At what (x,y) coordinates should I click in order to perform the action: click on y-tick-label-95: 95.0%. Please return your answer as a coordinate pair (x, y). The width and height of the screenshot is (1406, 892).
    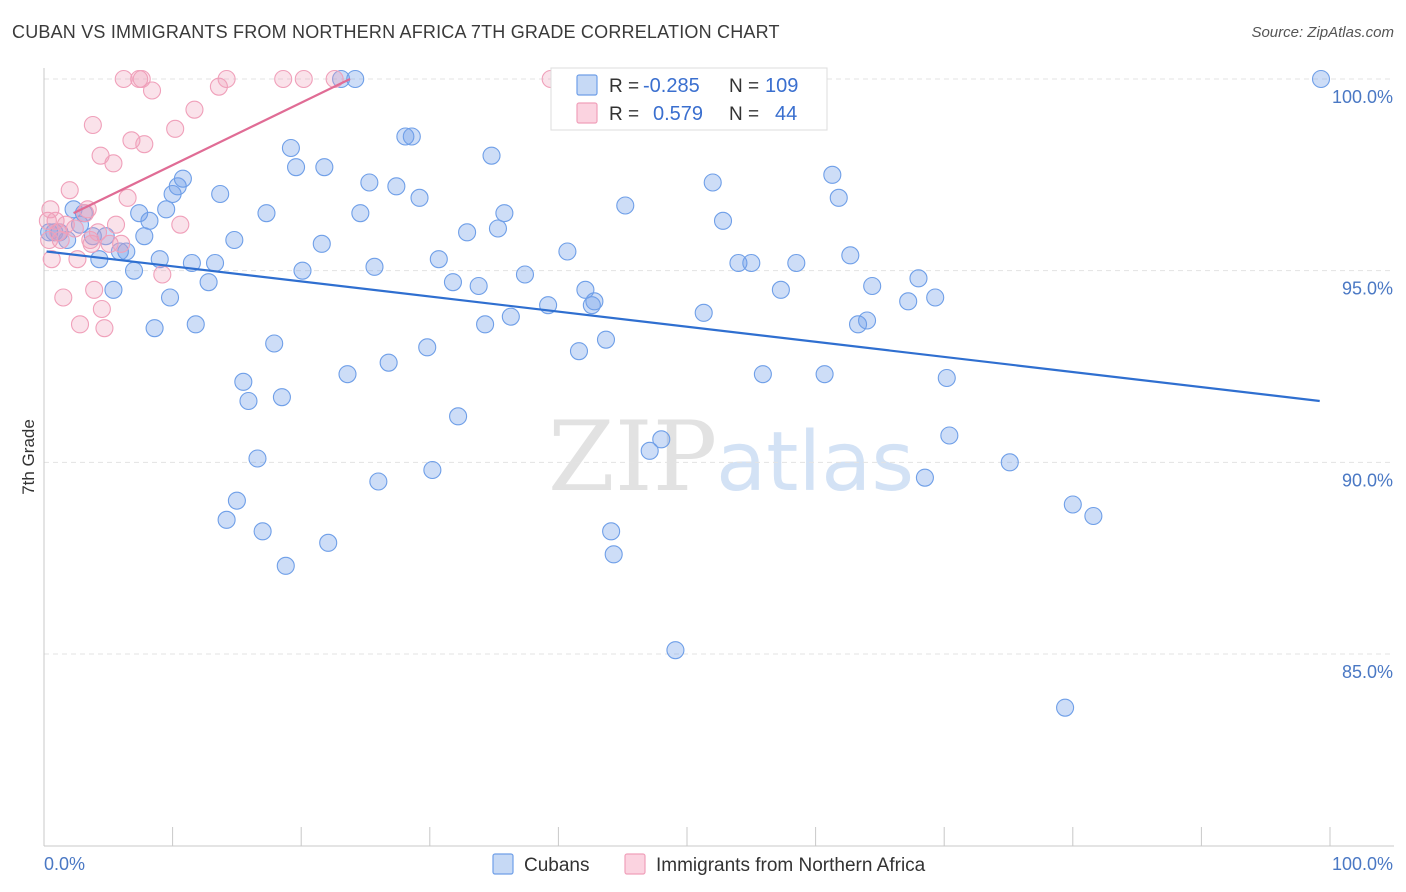
    Looking at the image, I should click on (1367, 289).